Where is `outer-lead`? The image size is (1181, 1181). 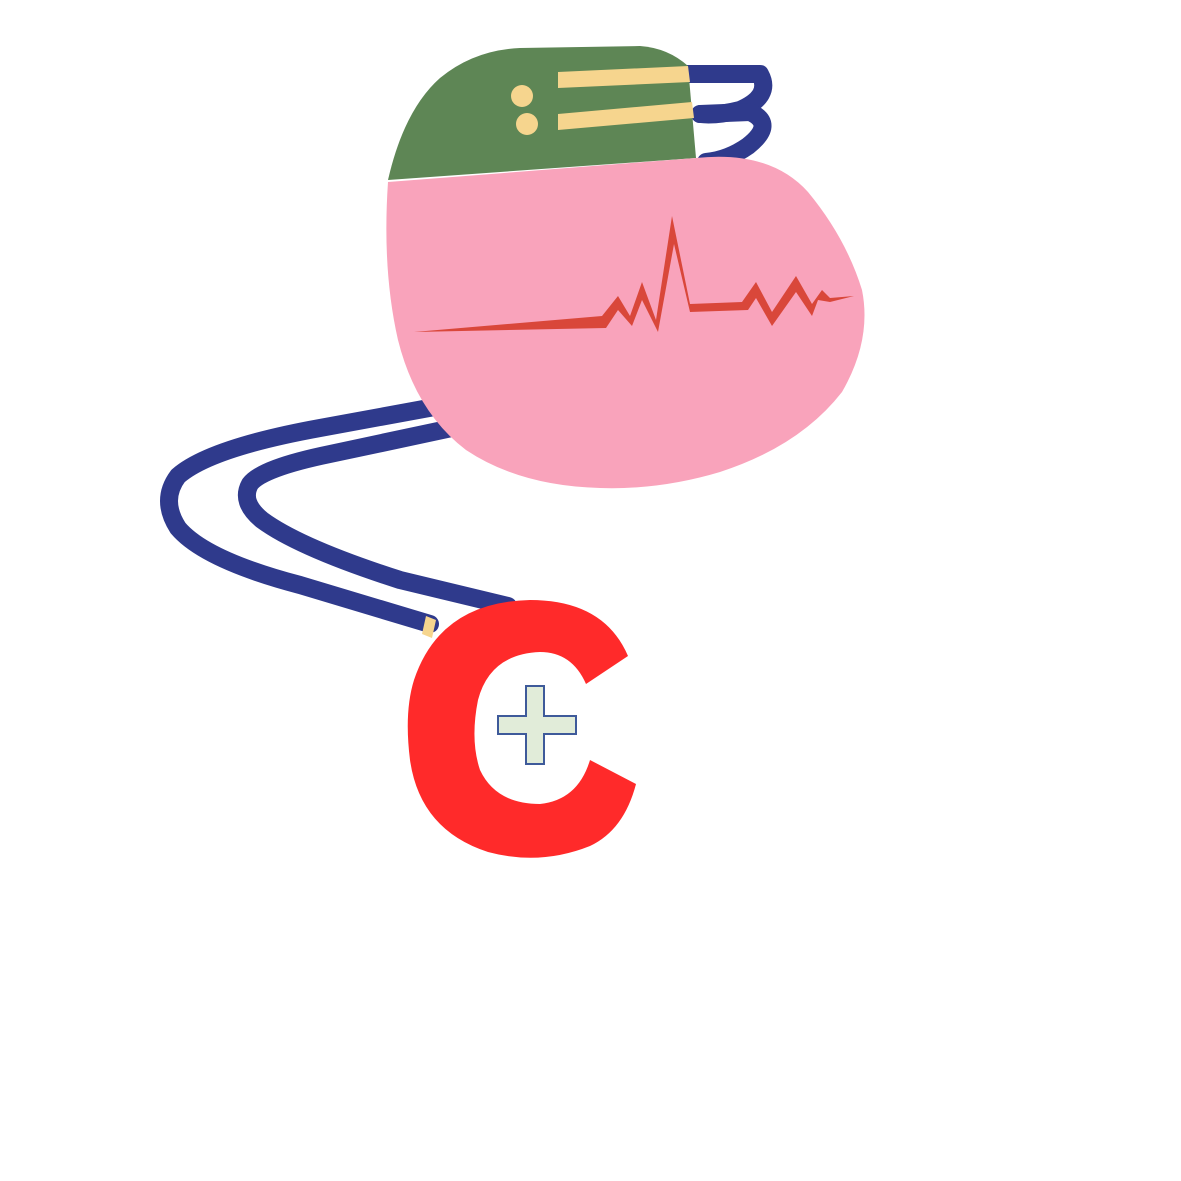 outer-lead is located at coordinates (304, 515).